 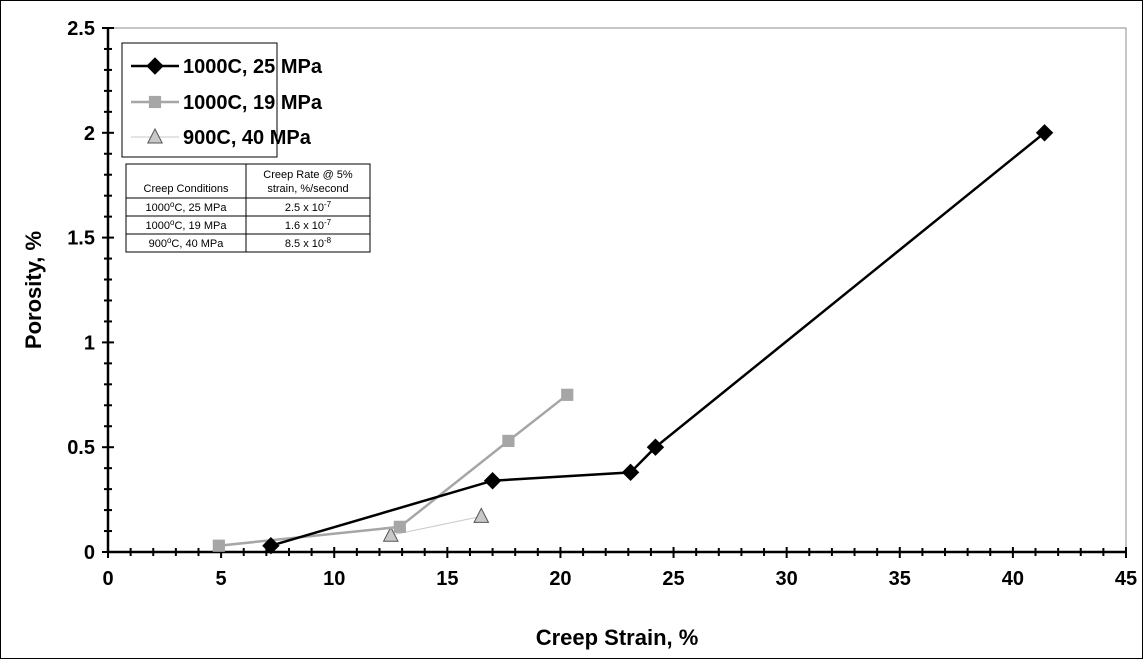 What do you see at coordinates (81, 29) in the screenshot?
I see `y-tick-label: 2.5` at bounding box center [81, 29].